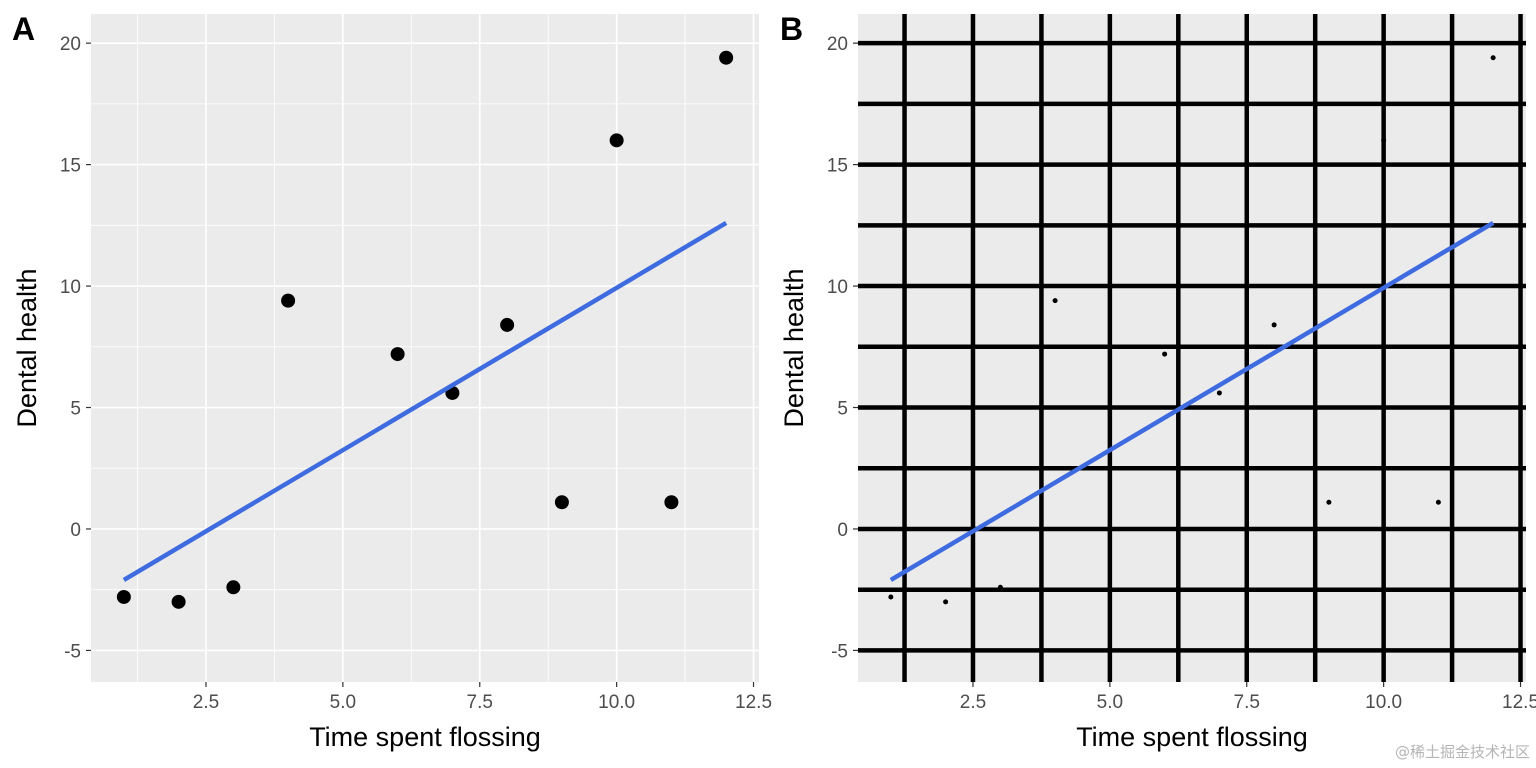 The width and height of the screenshot is (1536, 768). Describe the element at coordinates (1462, 752) in the screenshot. I see `watermark-text: @稀土掘金技术社区` at that location.